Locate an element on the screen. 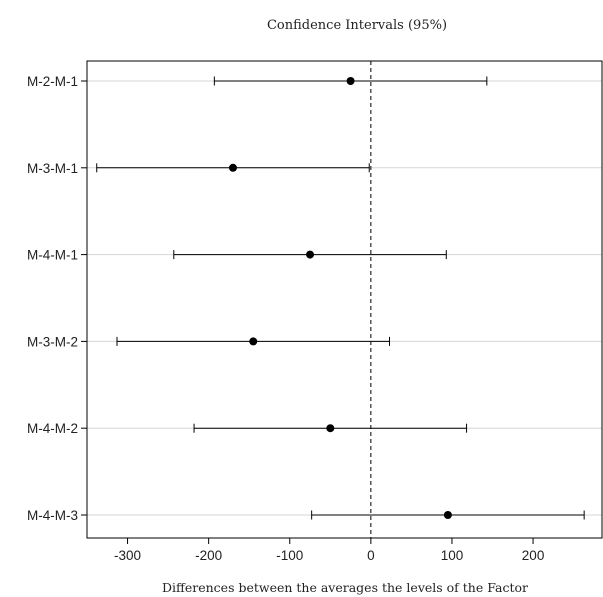 The image size is (603, 597). x-tick-label: -100 is located at coordinates (289, 555).